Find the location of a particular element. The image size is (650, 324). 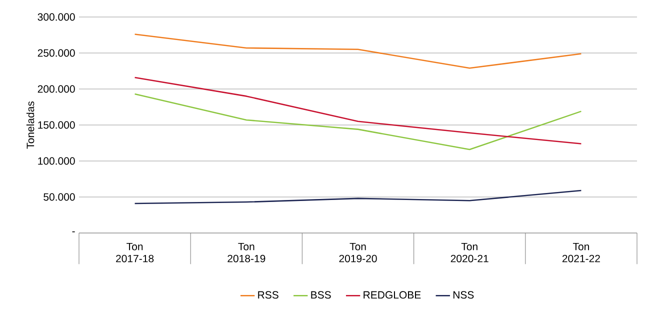

y-tick-label: 200.000 is located at coordinates (56, 89).